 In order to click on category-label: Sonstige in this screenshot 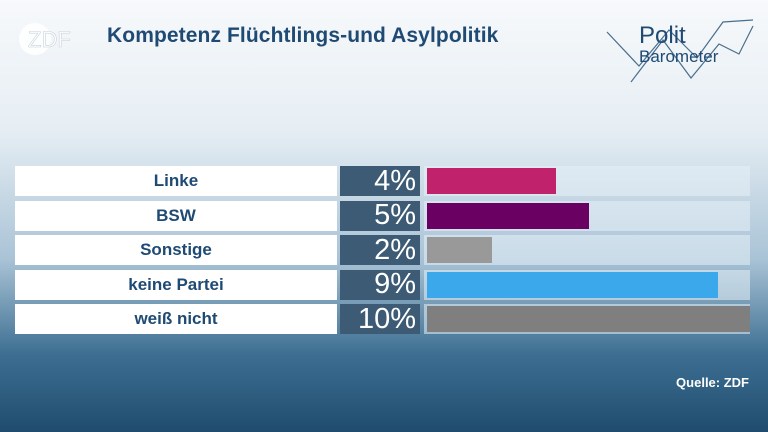, I will do `click(176, 250)`.